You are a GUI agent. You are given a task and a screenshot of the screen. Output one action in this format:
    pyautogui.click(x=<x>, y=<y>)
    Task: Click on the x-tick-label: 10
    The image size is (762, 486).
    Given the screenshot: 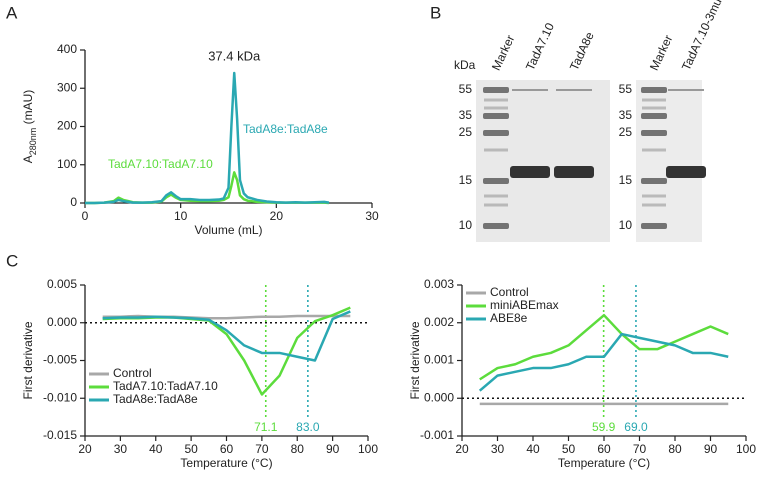 What is the action you would take?
    pyautogui.click(x=181, y=216)
    